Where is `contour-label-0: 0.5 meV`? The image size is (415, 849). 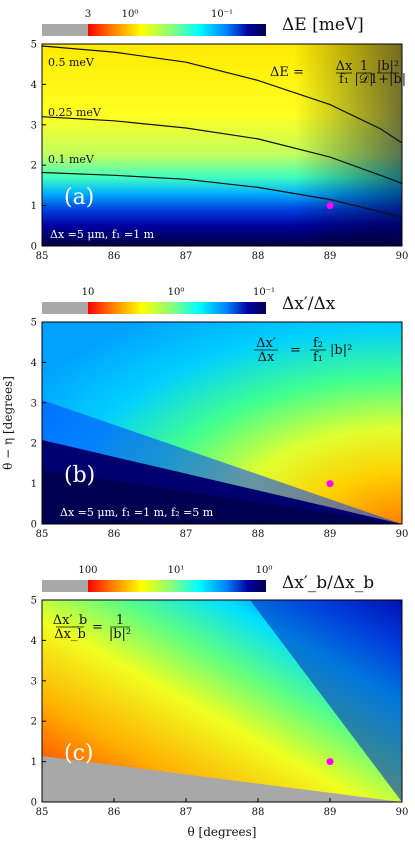
contour-label-0: 0.5 meV is located at coordinates (71, 62).